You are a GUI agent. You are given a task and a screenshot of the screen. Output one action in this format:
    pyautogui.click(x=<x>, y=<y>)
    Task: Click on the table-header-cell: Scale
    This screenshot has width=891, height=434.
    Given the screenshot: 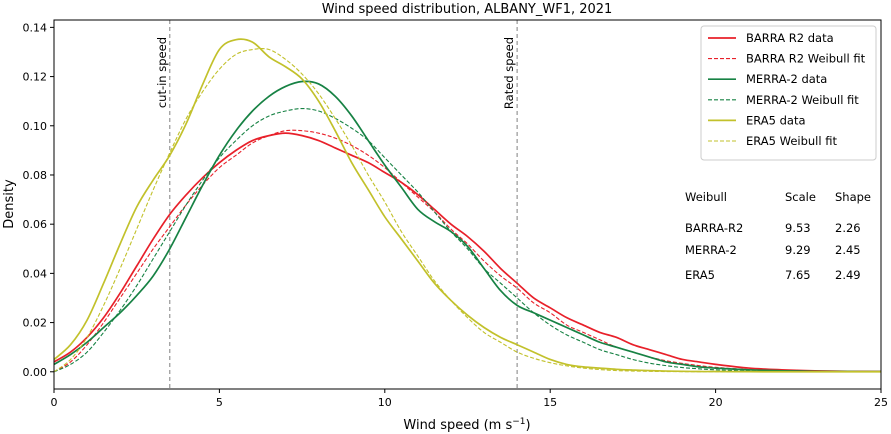 What is the action you would take?
    pyautogui.click(x=800, y=197)
    